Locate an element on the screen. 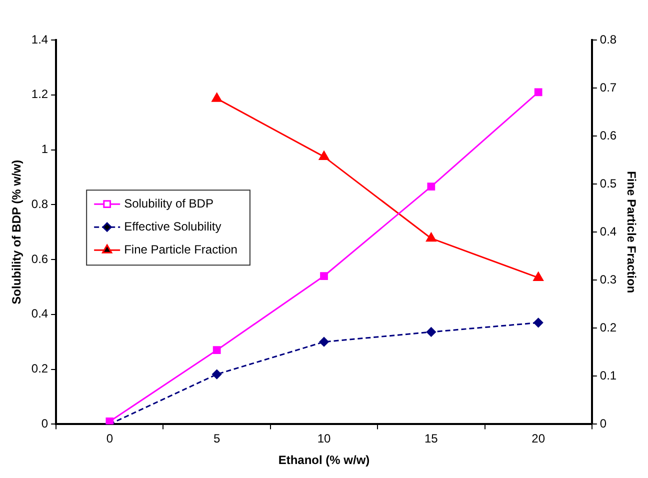 The image size is (648, 478). x-tick-label: 0 is located at coordinates (110, 439).